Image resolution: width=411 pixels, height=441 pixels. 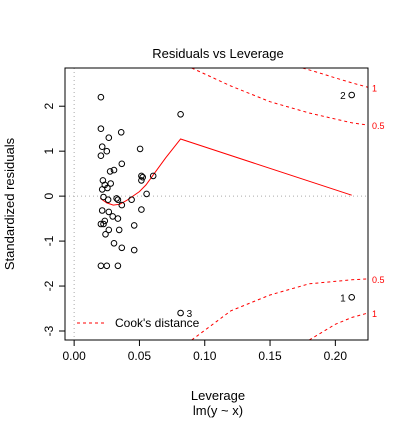 I want to click on smooth-line, so click(x=226, y=172).